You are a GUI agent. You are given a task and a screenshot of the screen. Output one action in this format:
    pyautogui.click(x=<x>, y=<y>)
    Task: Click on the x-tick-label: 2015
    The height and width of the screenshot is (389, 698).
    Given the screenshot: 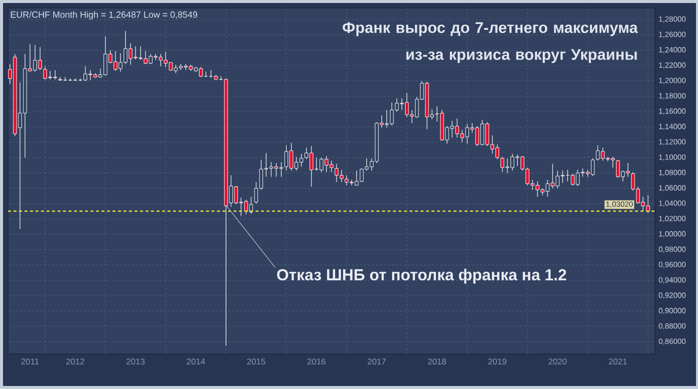 What is the action you would take?
    pyautogui.click(x=256, y=361)
    